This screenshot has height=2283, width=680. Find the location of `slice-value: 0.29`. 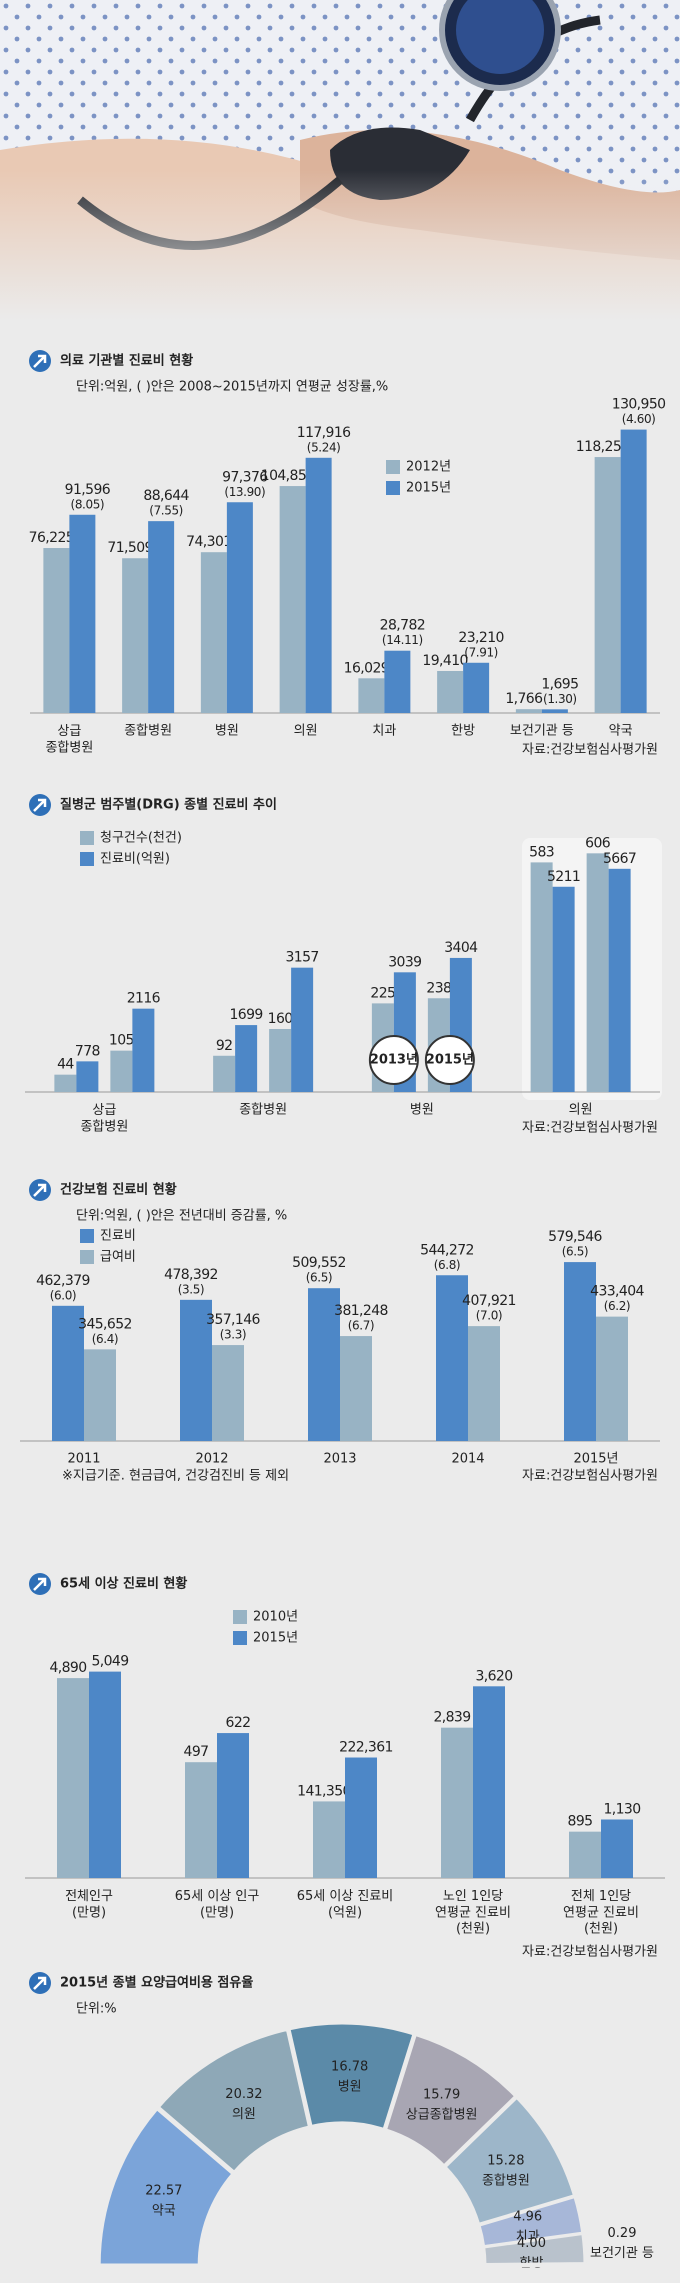

slice-value: 0.29 is located at coordinates (622, 2233).